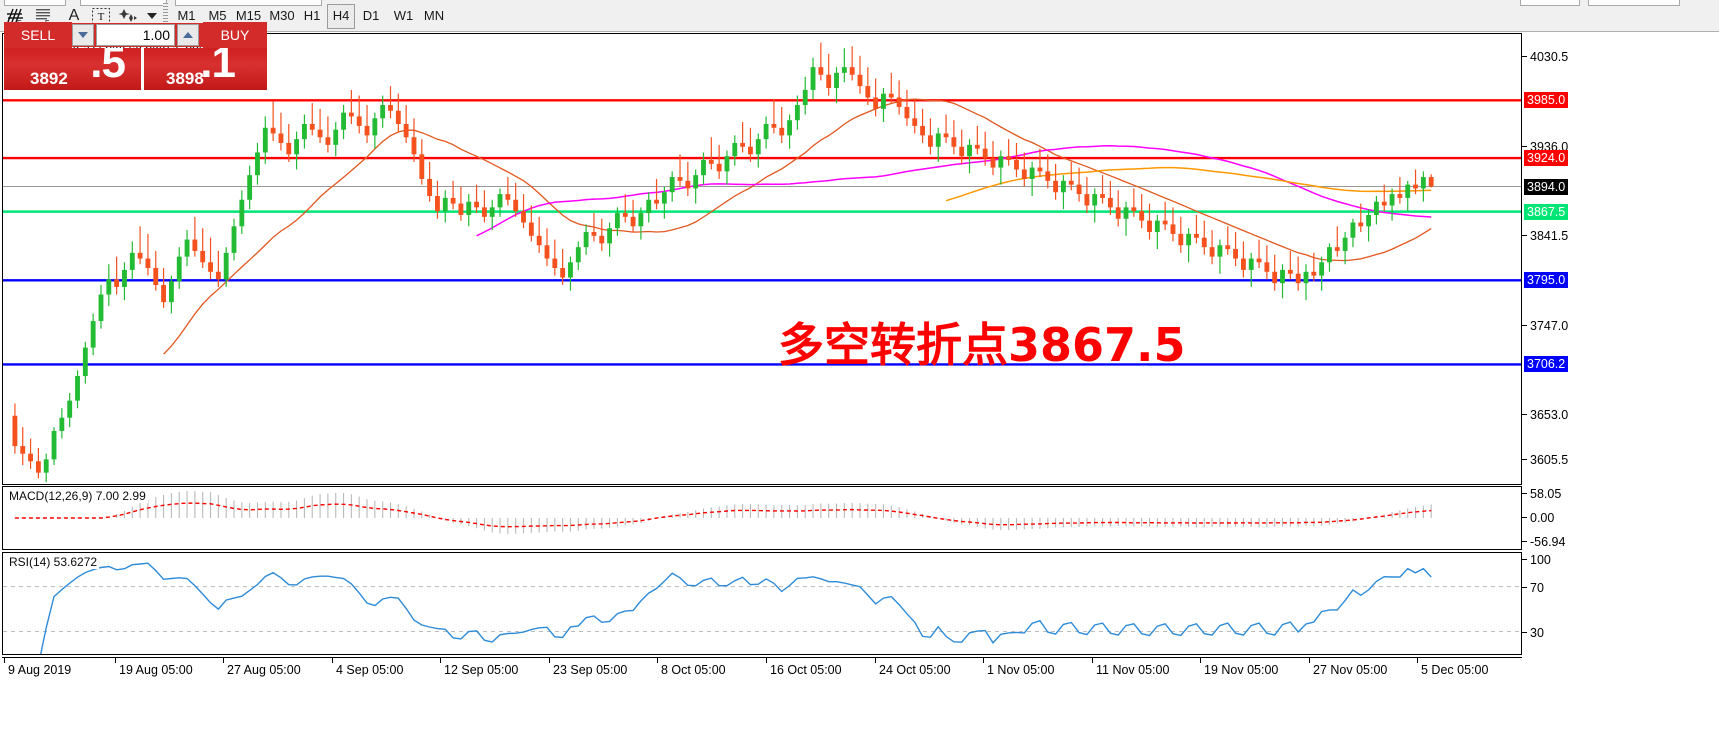  What do you see at coordinates (1546, 364) in the screenshot?
I see `price-badge-3706.2: 3706.2` at bounding box center [1546, 364].